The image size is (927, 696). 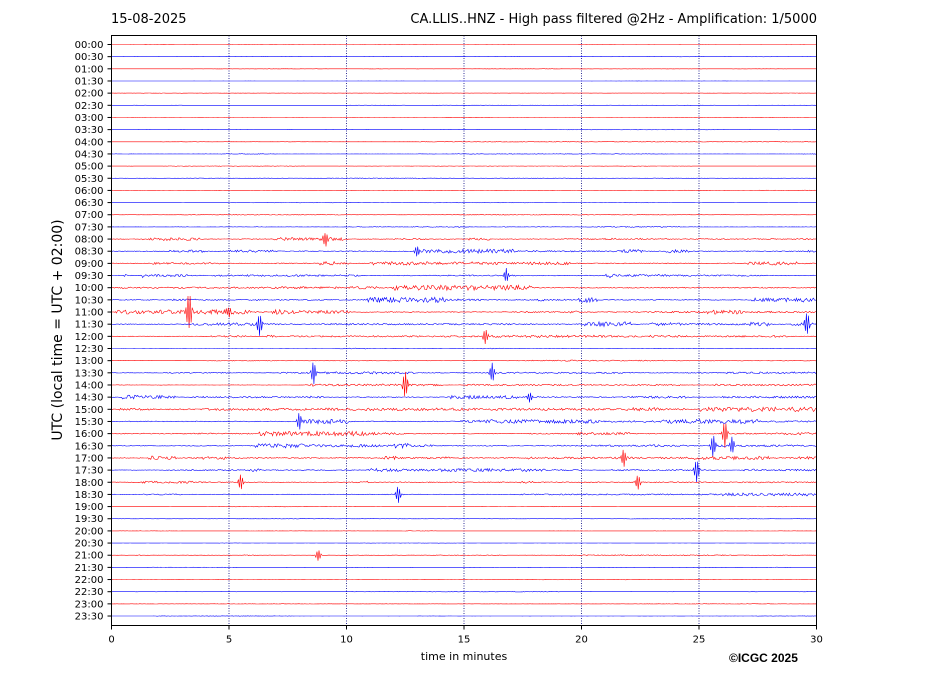 What do you see at coordinates (89, 458) in the screenshot?
I see `y-tick-label: 17:00` at bounding box center [89, 458].